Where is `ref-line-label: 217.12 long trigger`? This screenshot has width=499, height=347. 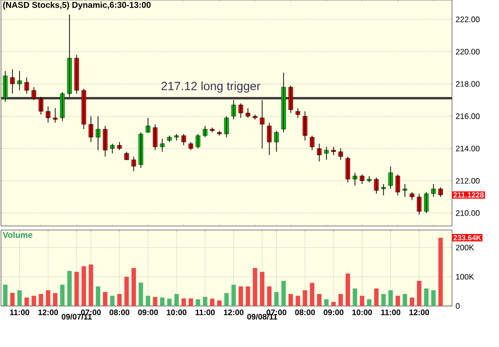
ref-line-label: 217.12 long trigger is located at coordinates (210, 87).